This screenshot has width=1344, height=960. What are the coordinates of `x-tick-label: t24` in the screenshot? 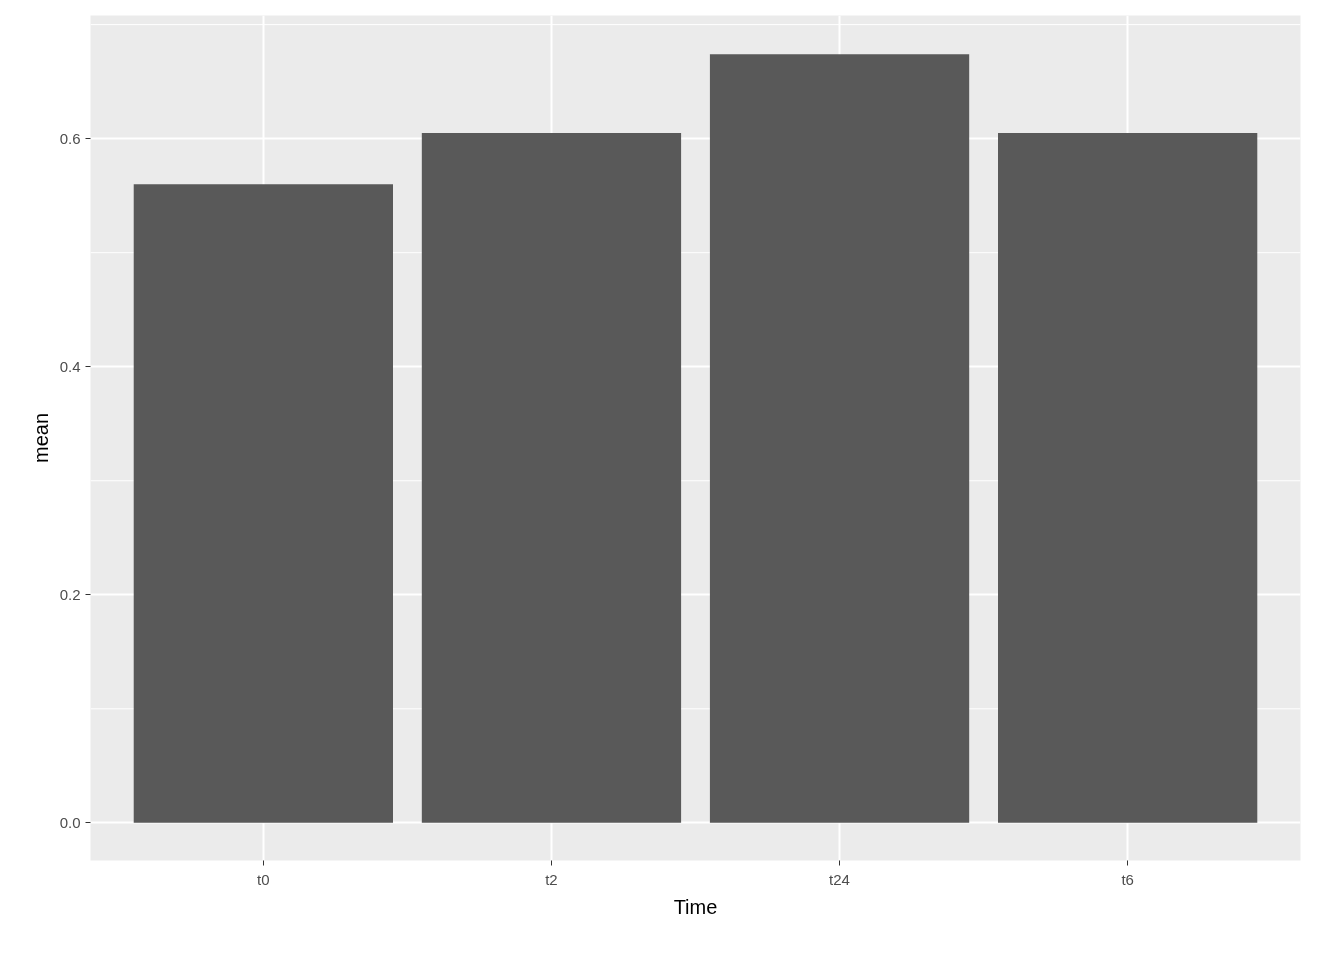 It's located at (839, 879).